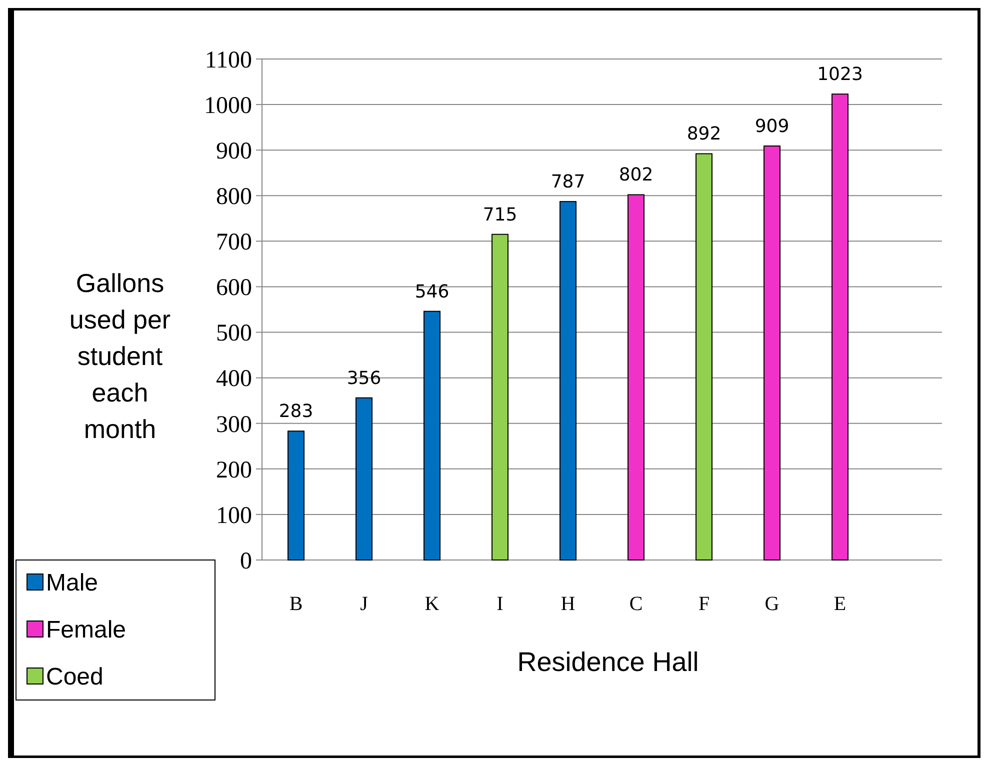 This screenshot has height=766, width=989. I want to click on y-tick-label: 500, so click(234, 333).